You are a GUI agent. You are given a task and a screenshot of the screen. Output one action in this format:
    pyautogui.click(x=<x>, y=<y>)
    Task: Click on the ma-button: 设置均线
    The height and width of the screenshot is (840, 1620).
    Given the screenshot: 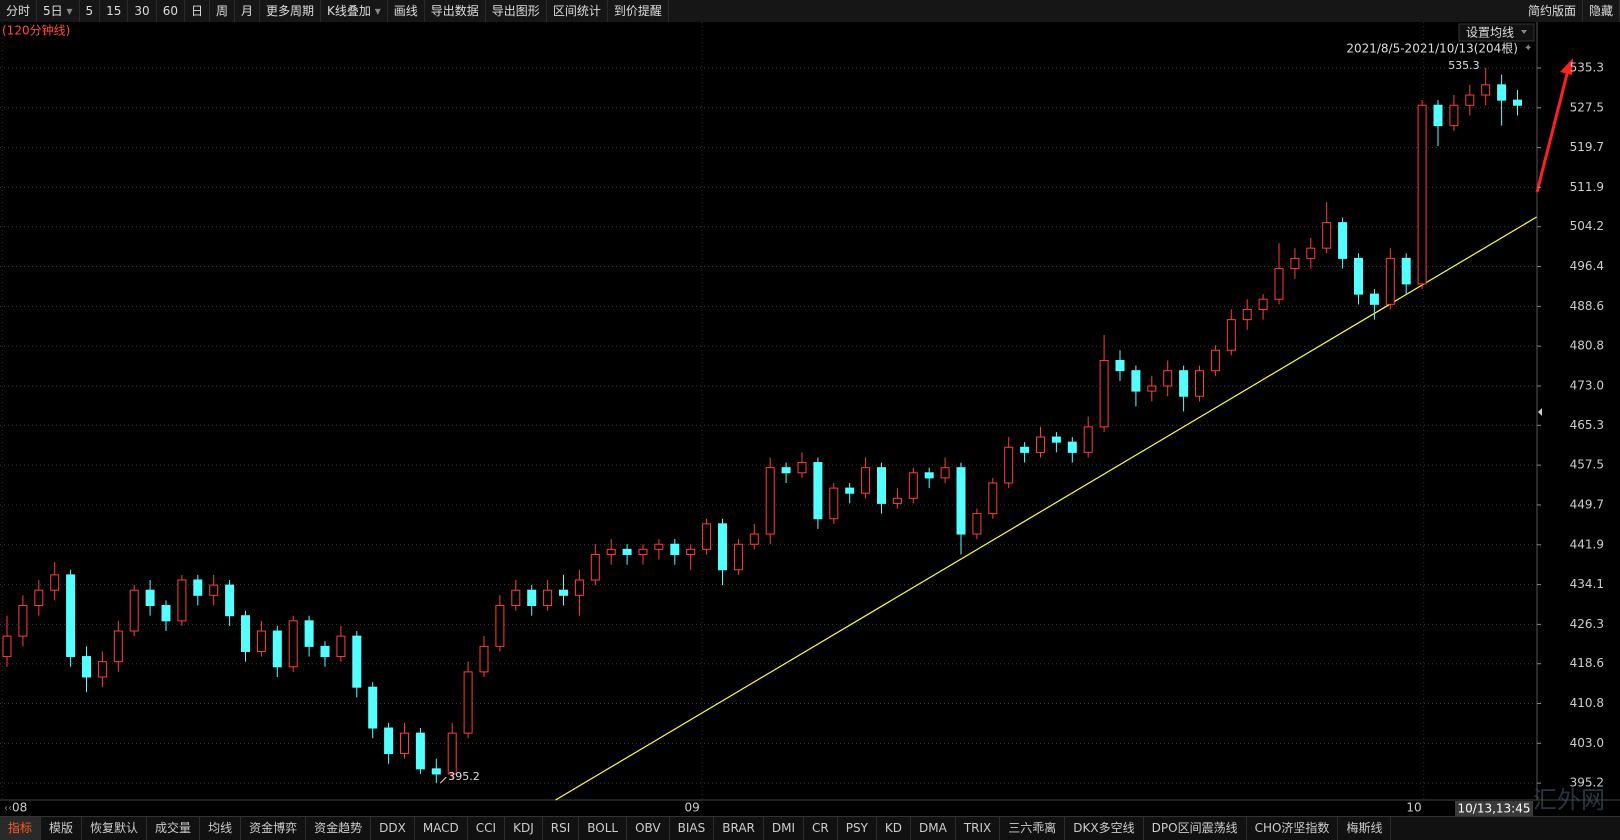 What is the action you would take?
    pyautogui.click(x=1490, y=33)
    